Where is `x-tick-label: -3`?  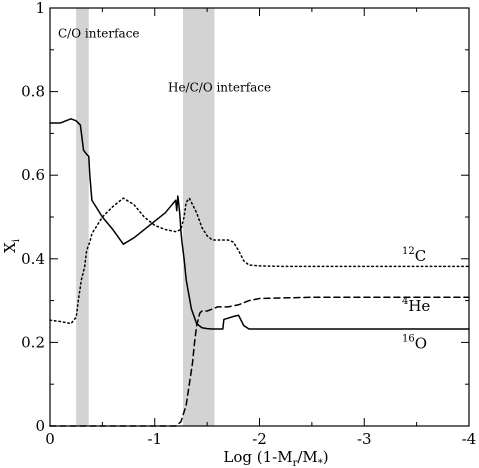 x-tick-label: -3 is located at coordinates (364, 439).